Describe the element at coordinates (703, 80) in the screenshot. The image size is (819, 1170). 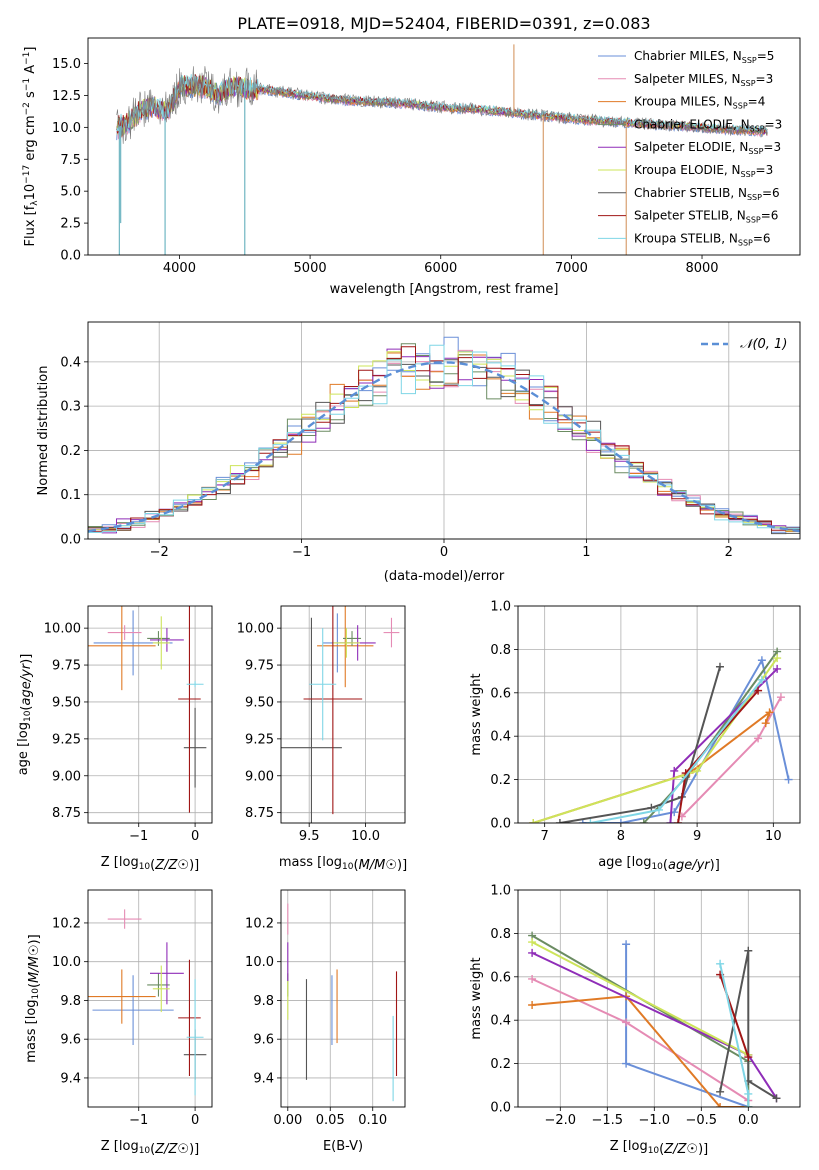
I see `legend-label-salpeter-miles: Salpeter MILES, NSSP=3` at that location.